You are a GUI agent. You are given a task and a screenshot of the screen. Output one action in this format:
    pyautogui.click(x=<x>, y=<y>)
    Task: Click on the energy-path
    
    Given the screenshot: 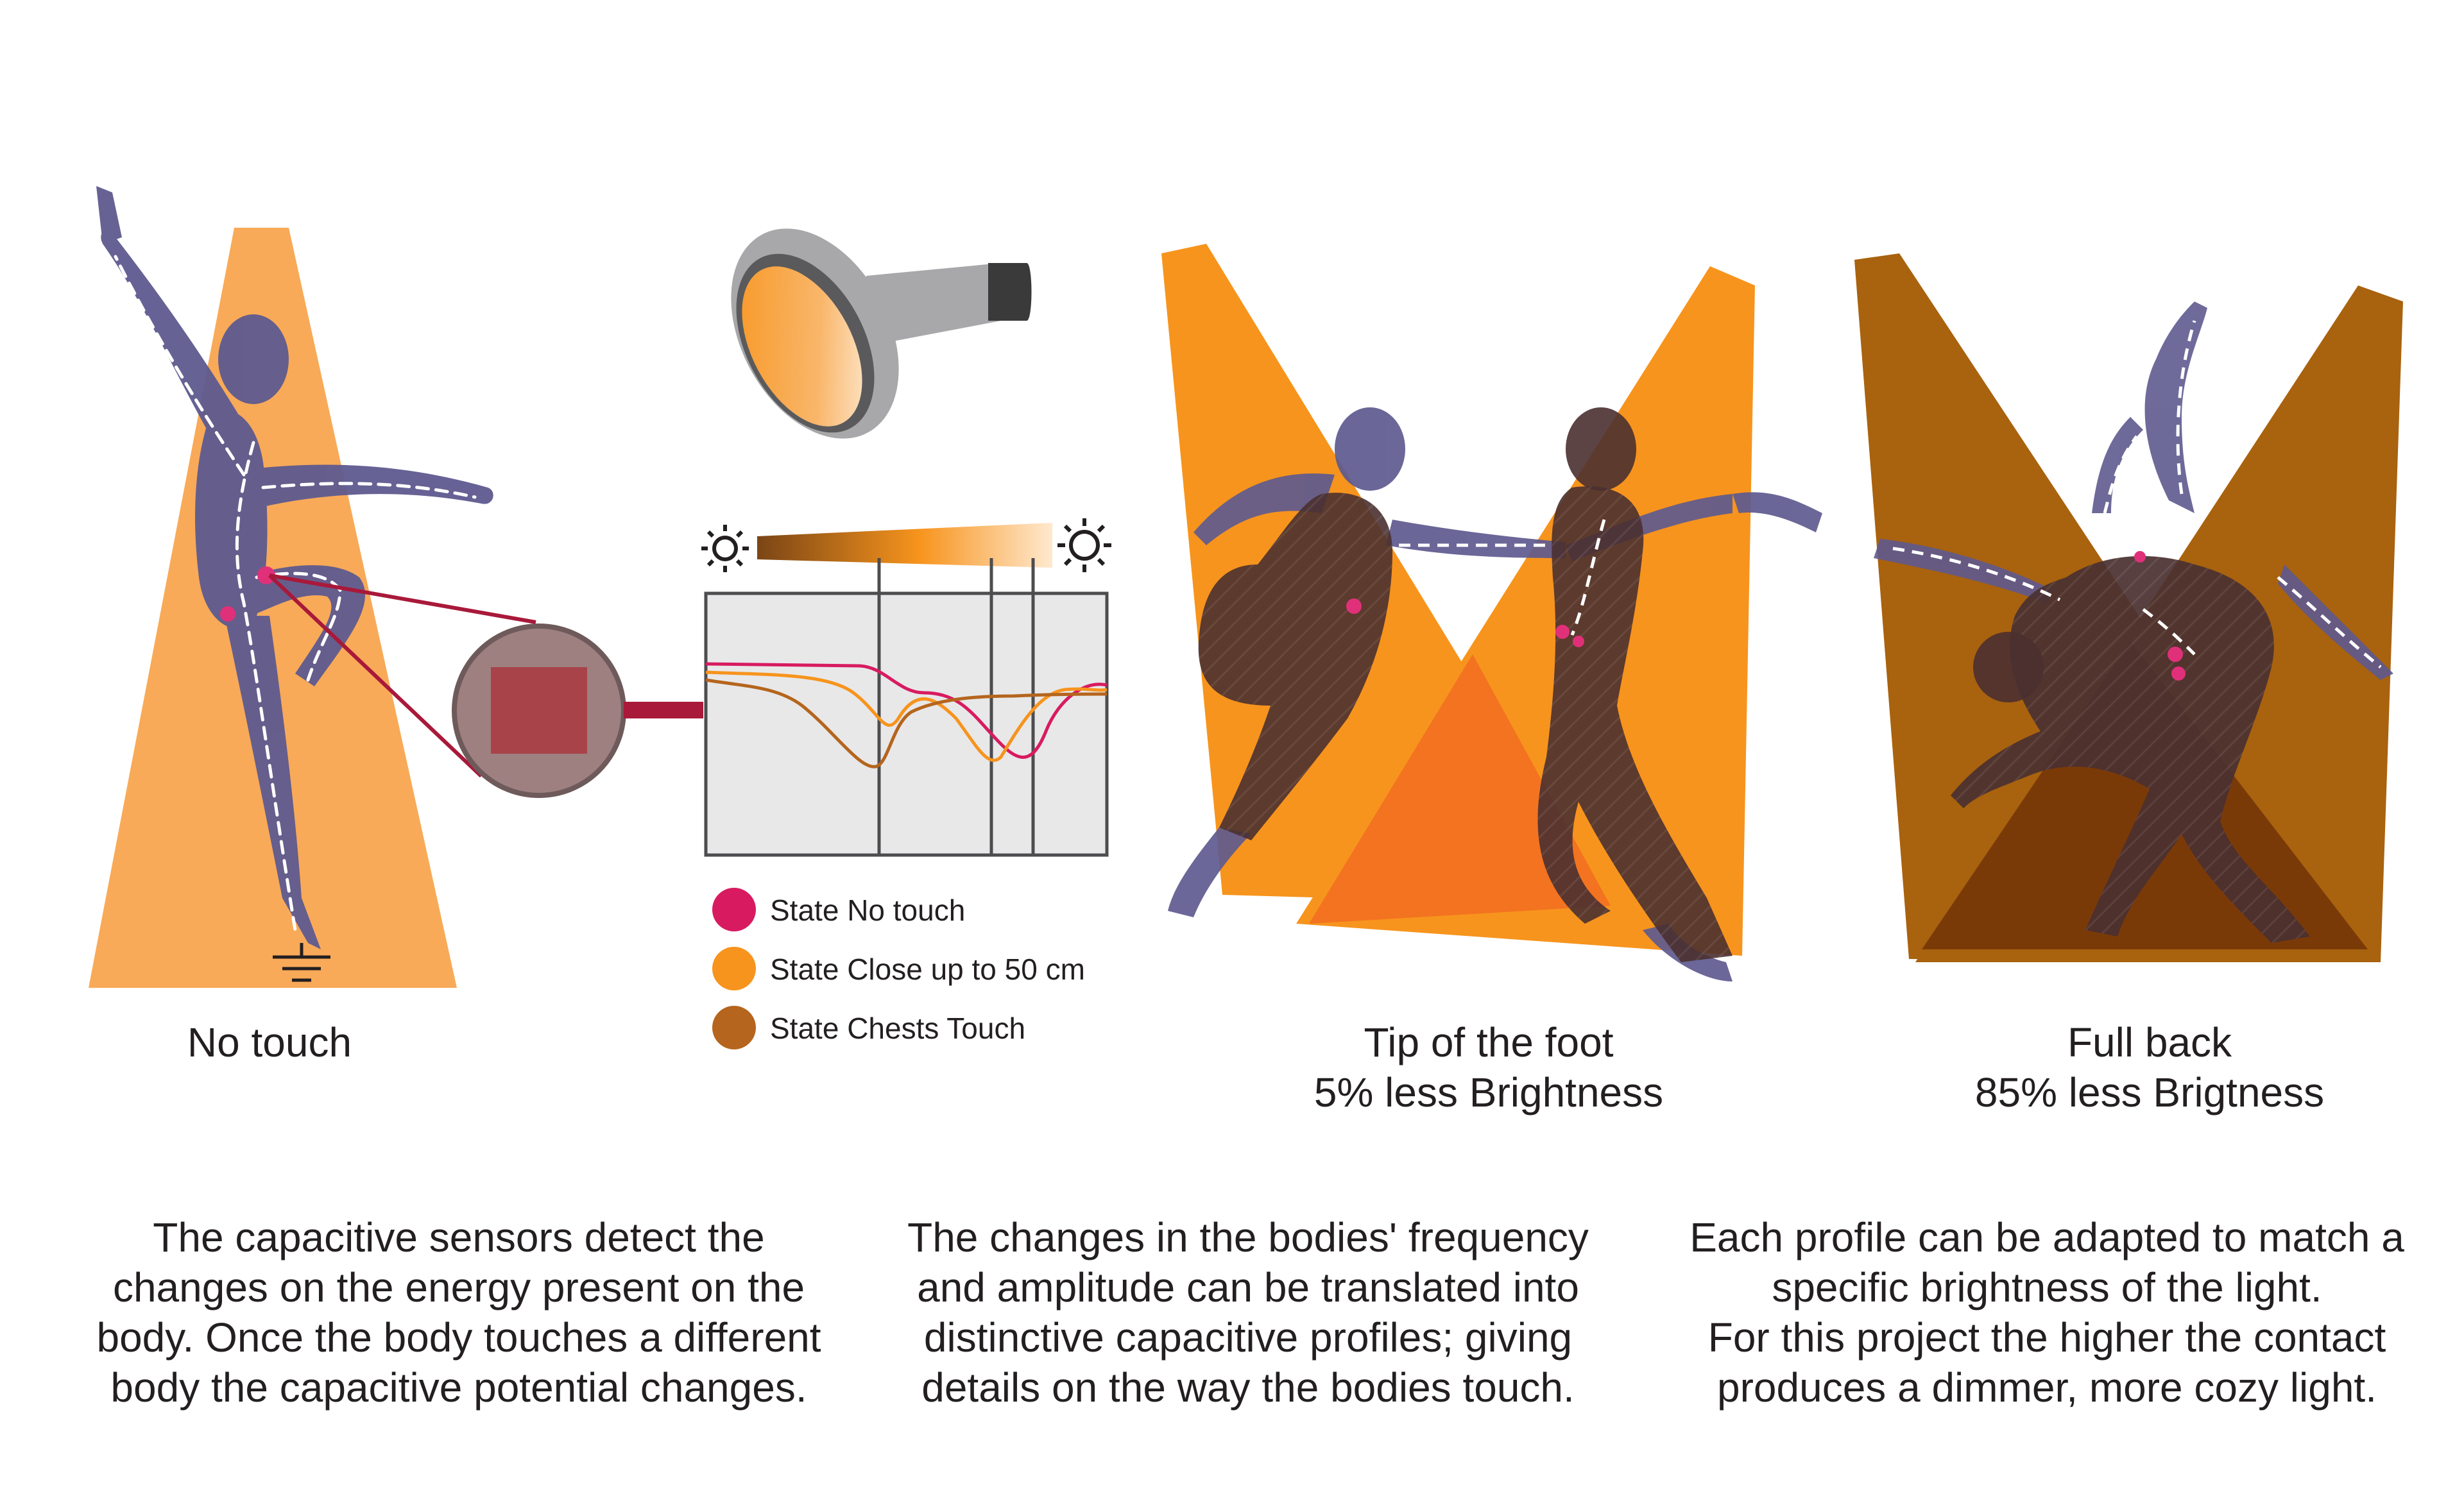 What is the action you would take?
    pyautogui.click(x=296, y=593)
    